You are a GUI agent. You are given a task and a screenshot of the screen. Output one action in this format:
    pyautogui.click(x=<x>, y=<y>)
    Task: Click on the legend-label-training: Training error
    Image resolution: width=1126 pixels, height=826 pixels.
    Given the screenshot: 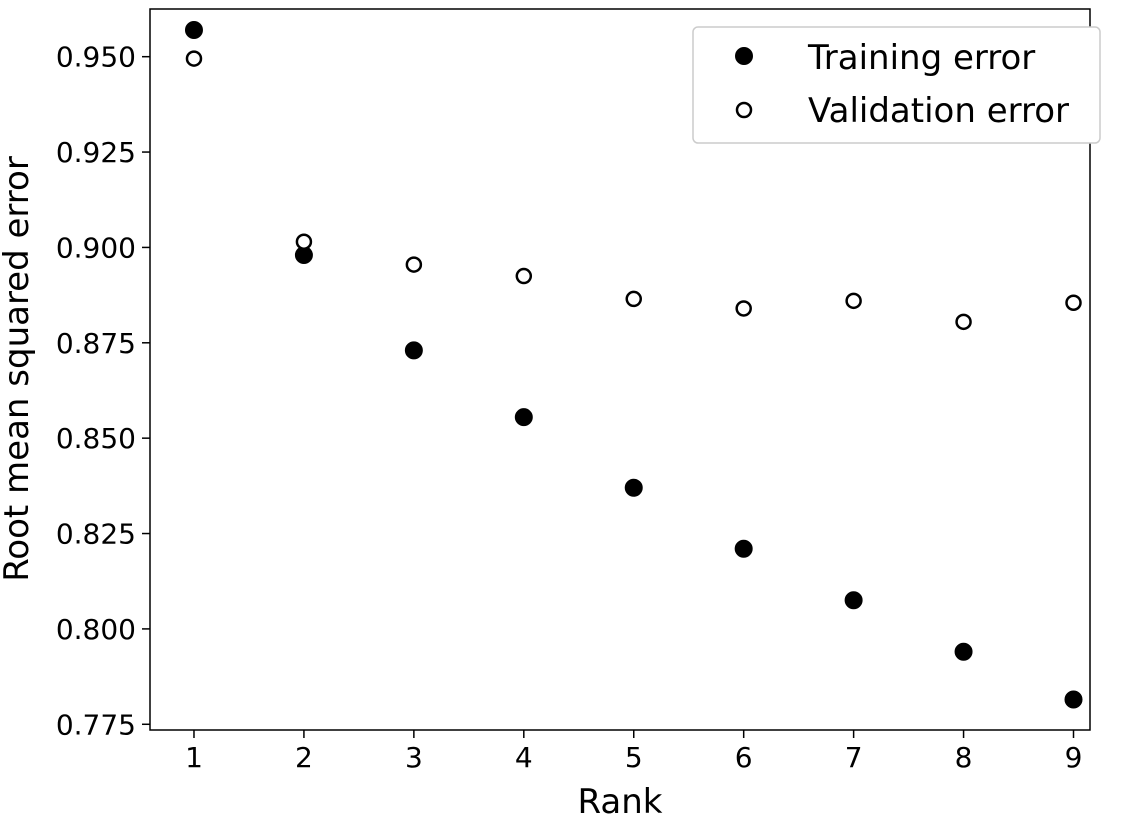 What is the action you would take?
    pyautogui.click(x=921, y=58)
    